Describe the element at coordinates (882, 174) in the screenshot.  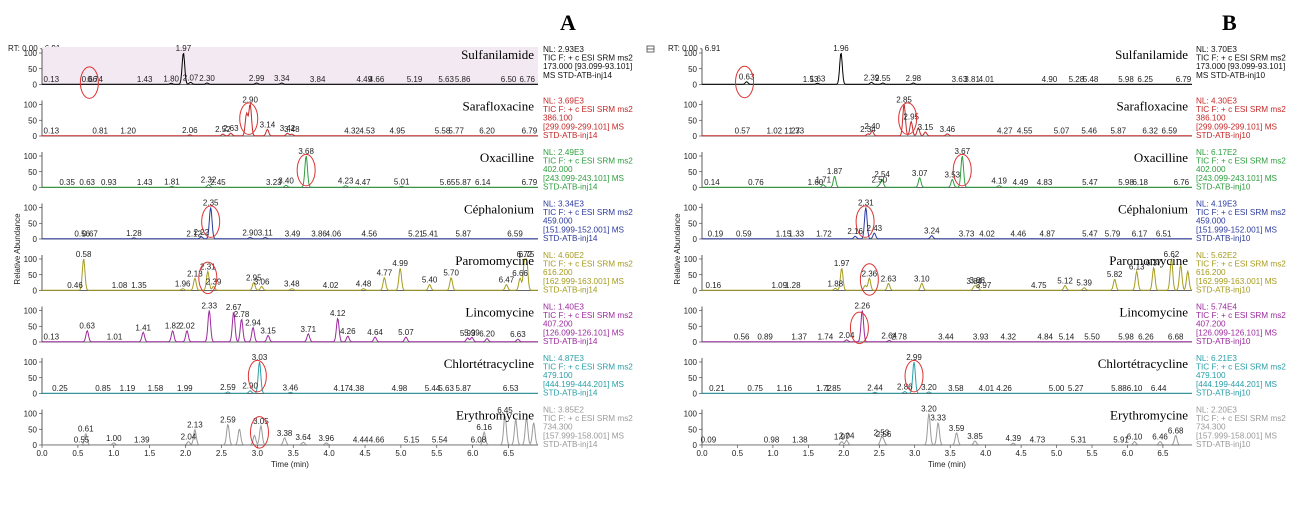
I see `peak-label: 2.54` at that location.